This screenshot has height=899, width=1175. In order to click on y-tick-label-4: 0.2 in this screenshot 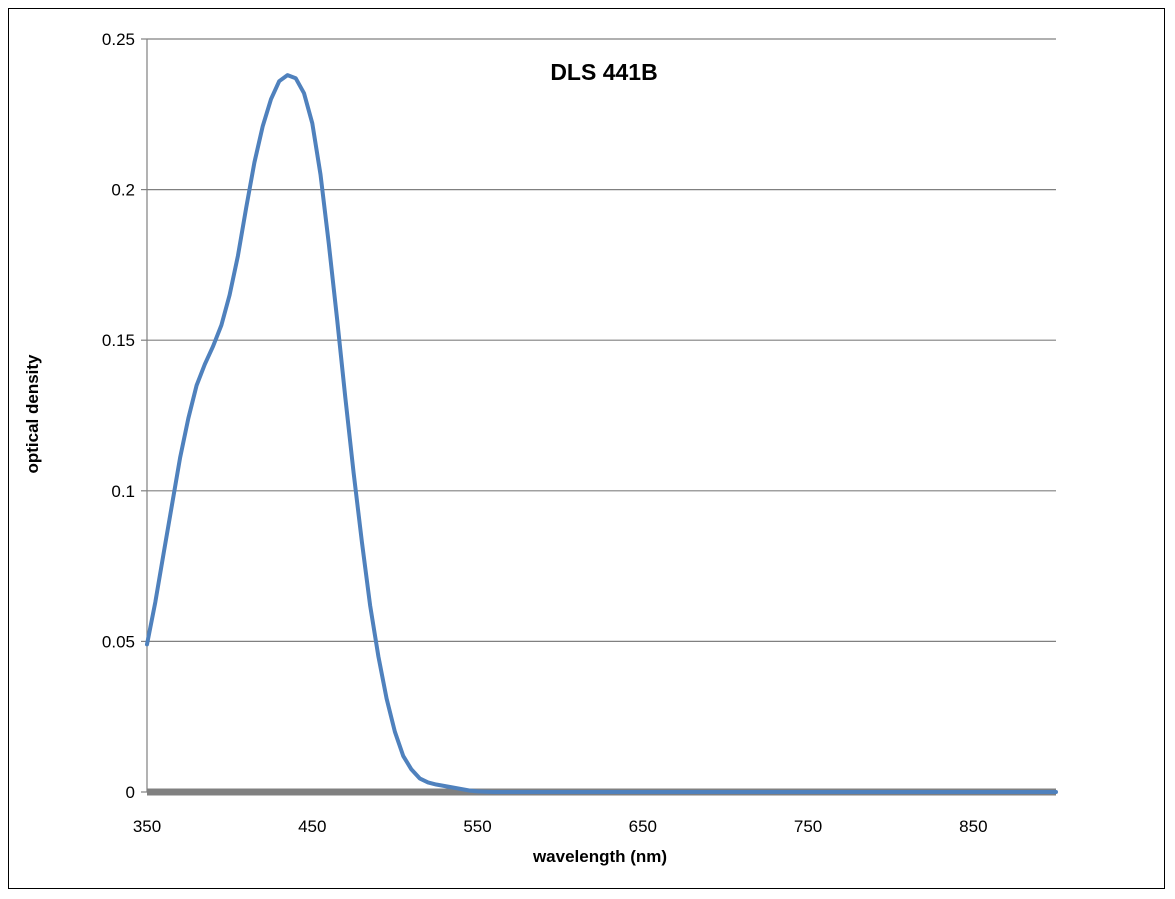, I will do `click(123, 190)`.